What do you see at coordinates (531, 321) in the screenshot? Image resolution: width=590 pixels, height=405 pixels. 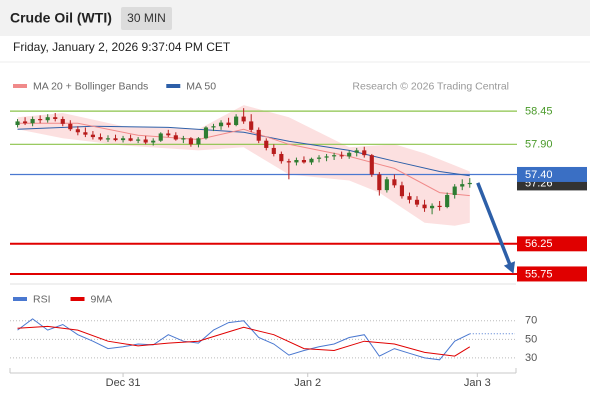 I see `rsi-tick-label: 70` at bounding box center [531, 321].